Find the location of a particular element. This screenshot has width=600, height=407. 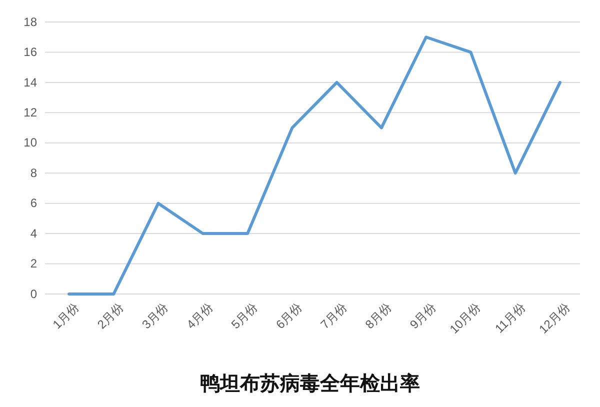

y-tick-label: 6 is located at coordinates (34, 203).